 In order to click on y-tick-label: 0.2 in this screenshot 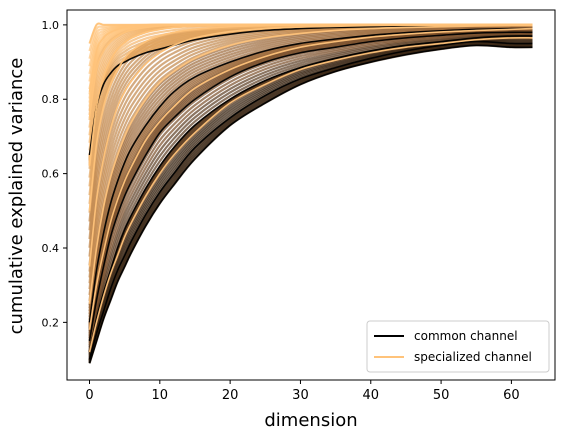, I will do `click(51, 322)`.